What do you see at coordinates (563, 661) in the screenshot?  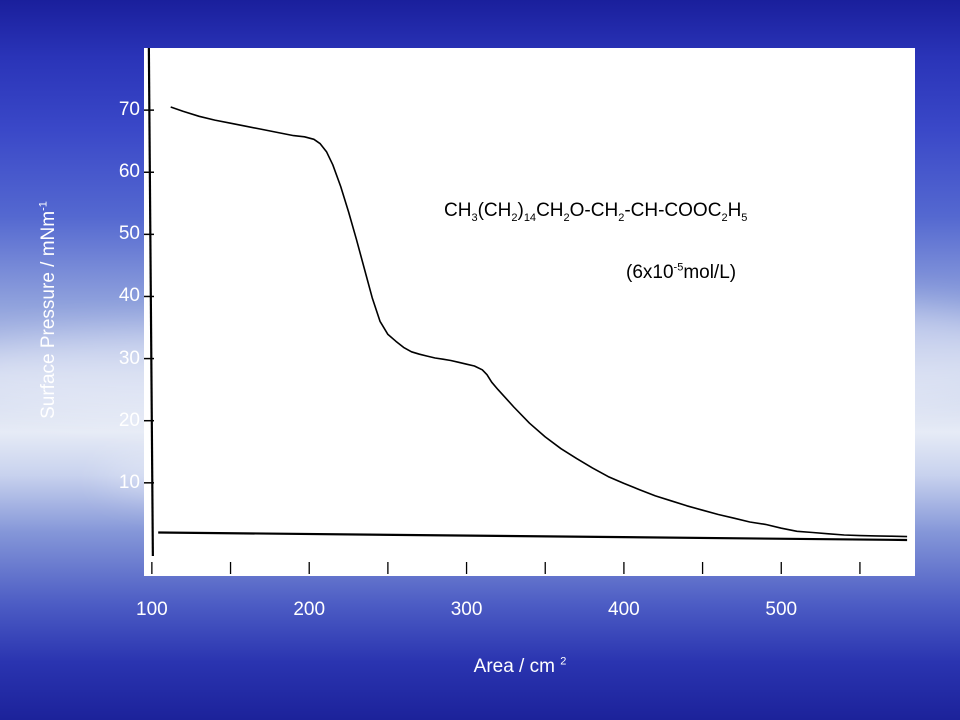 I see `x-axis-label-sup: 2` at bounding box center [563, 661].